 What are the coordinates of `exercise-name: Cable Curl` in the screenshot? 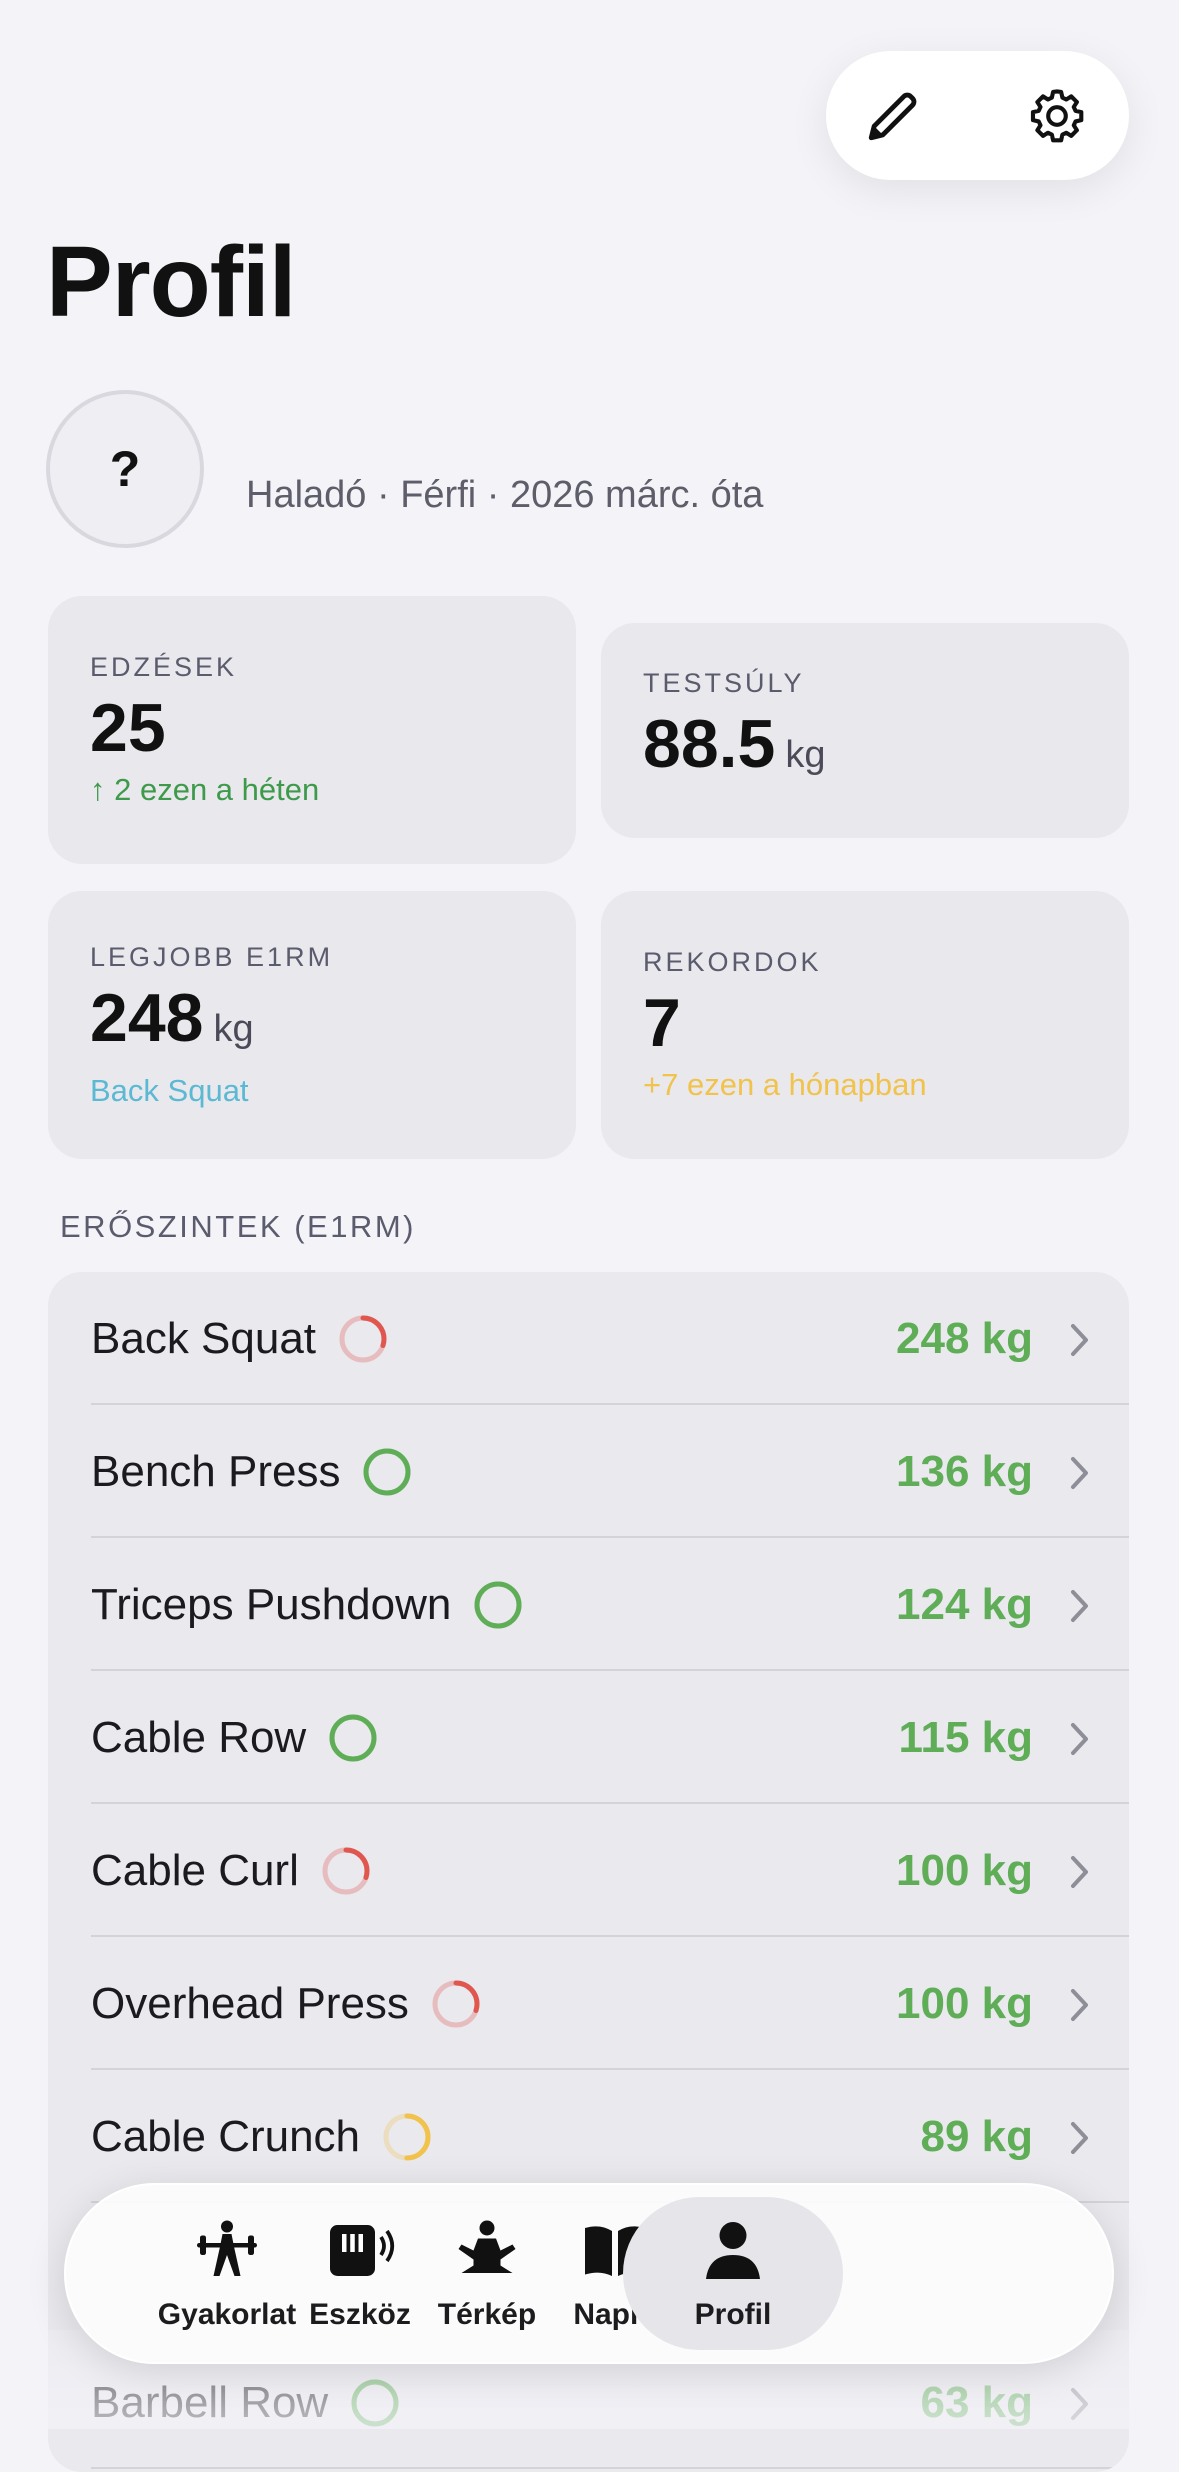 It's located at (195, 1870).